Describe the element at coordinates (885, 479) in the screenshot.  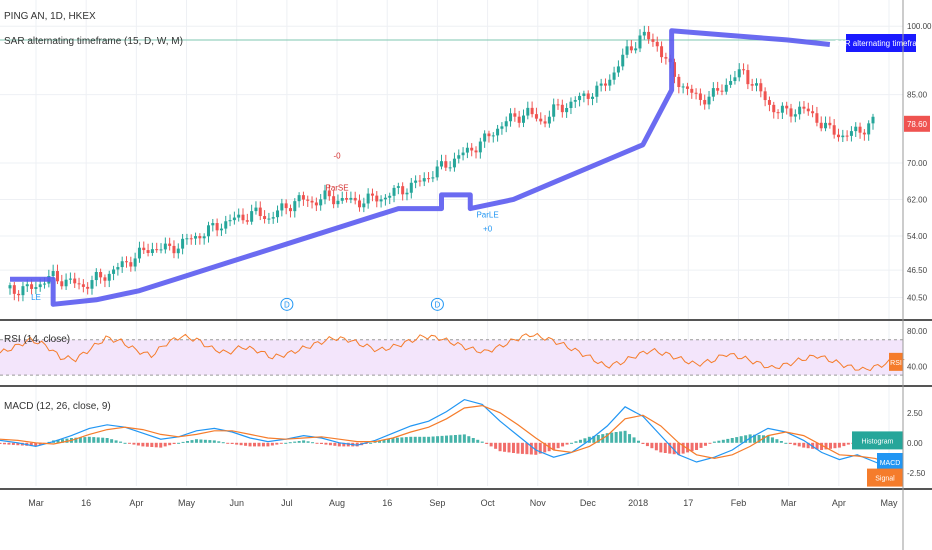
I see `macd-legend-label: Signal` at that location.